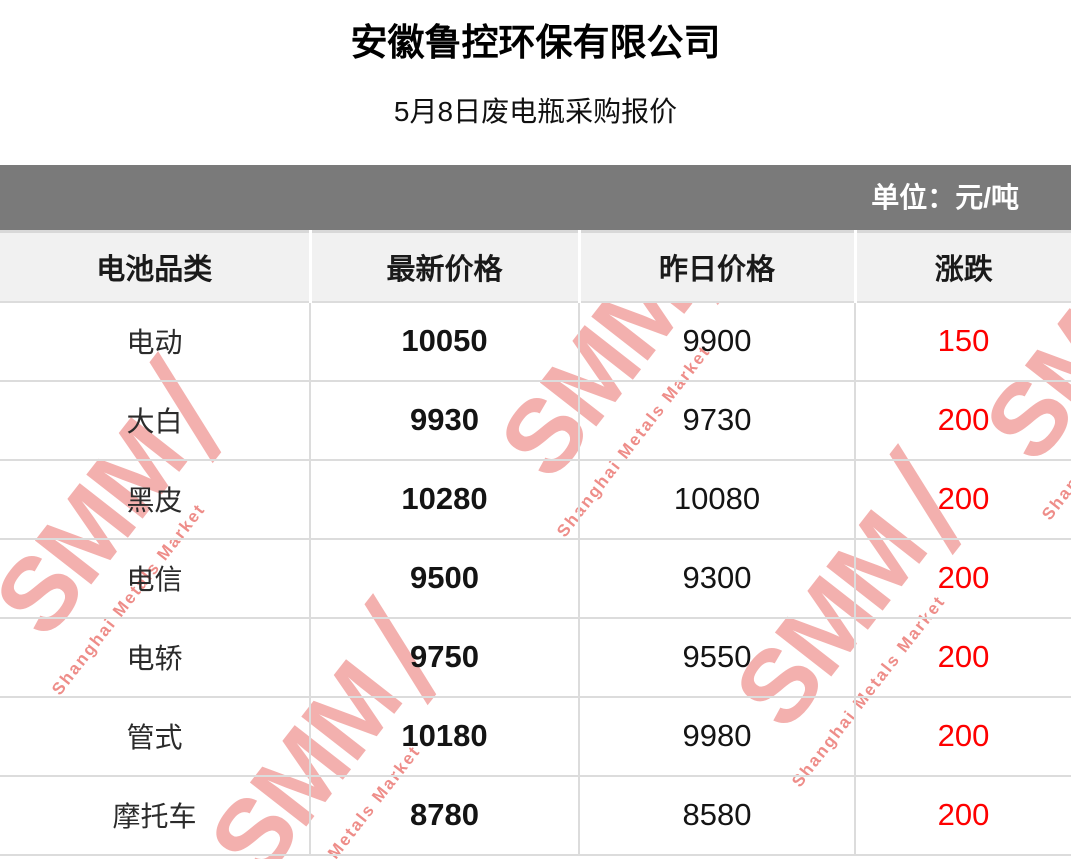  I want to click on unit-bar: 单位：元/吨, so click(535, 197).